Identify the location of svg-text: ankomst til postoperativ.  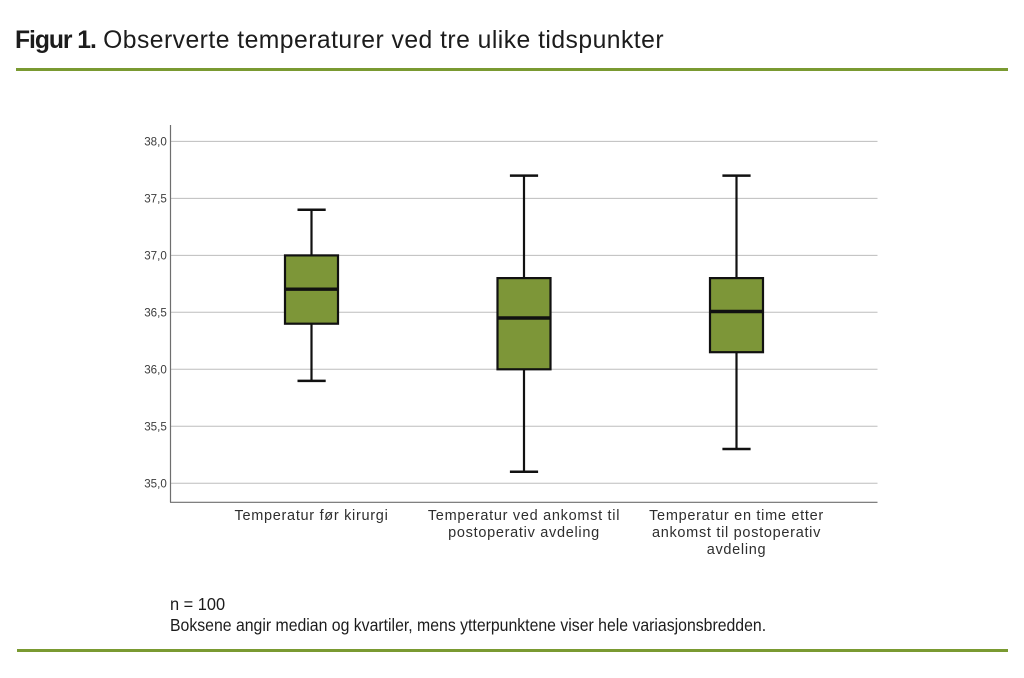
(736, 533).